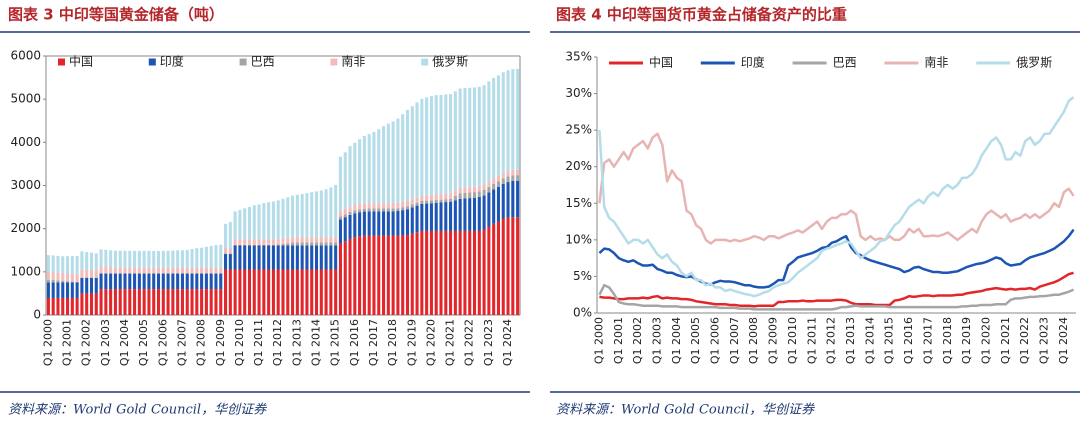 This screenshot has height=423, width=1080. I want to click on x-tick-label: Q1 2002, so click(86, 342).